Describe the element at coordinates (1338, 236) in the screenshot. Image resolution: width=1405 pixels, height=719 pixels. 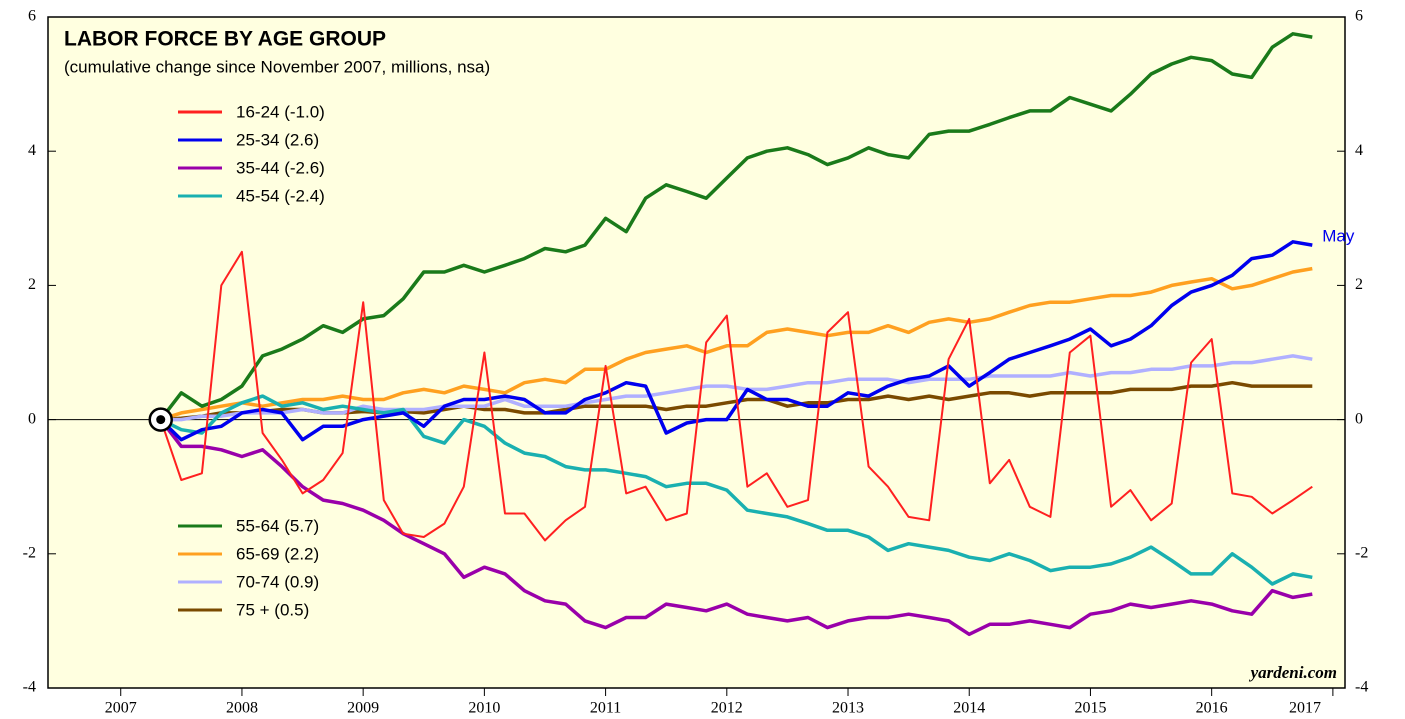
I see `end-label: May` at that location.